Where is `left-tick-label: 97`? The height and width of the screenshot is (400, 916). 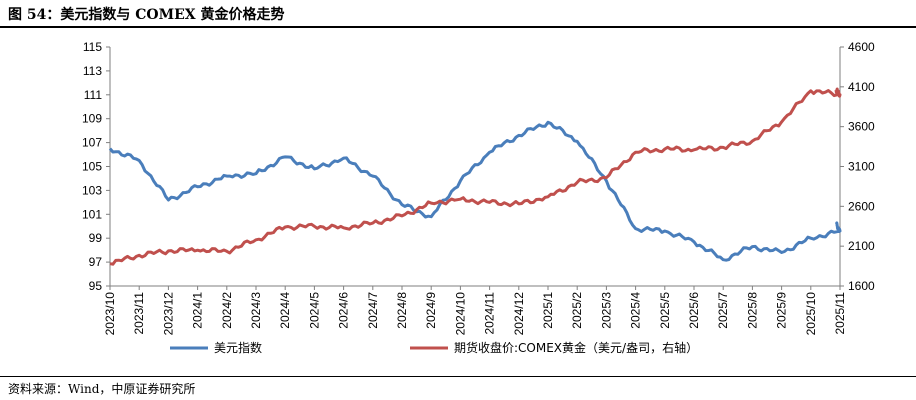 left-tick-label: 97 is located at coordinates (96, 262).